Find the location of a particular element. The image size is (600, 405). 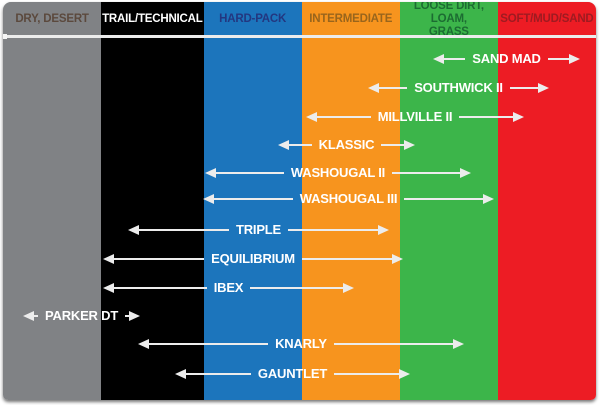

tire-row-gauntlet: GAUNTLET is located at coordinates (293, 373).